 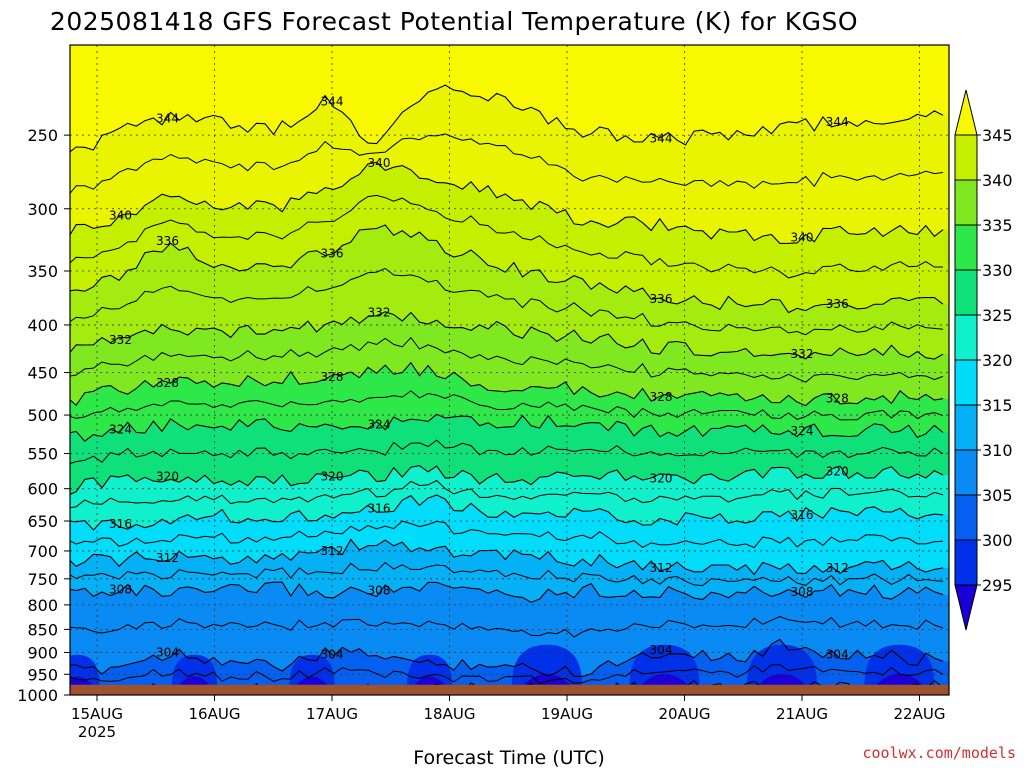 What do you see at coordinates (42, 605) in the screenshot?
I see `y-tick-label: 800` at bounding box center [42, 605].